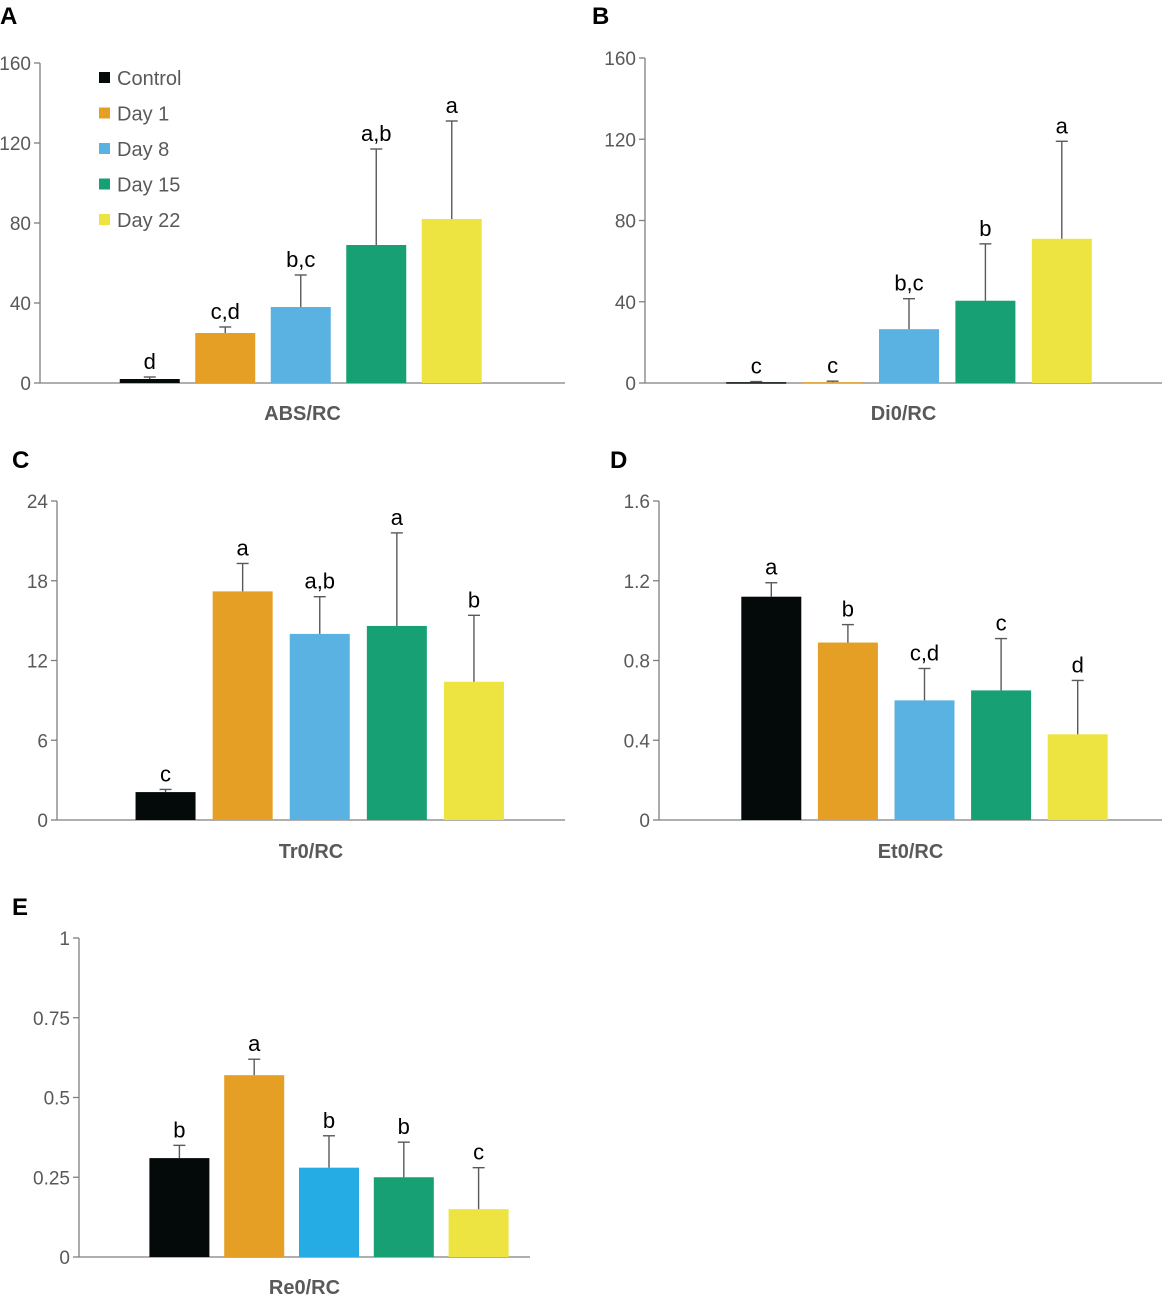 The width and height of the screenshot is (1165, 1300). What do you see at coordinates (319, 581) in the screenshot?
I see `significance-label-day-8: a,b` at bounding box center [319, 581].